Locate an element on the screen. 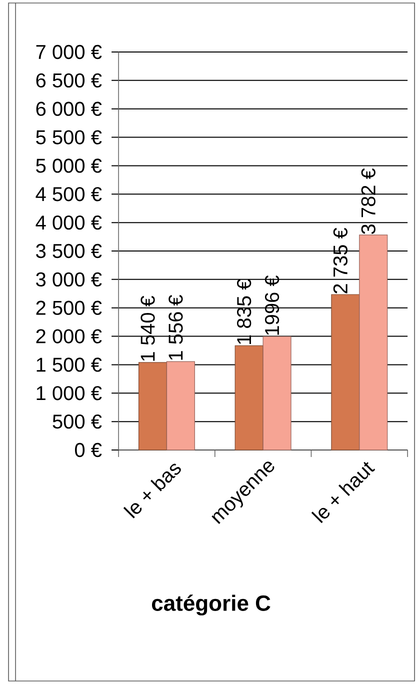  data-label: 1 835 € is located at coordinates (244, 311).